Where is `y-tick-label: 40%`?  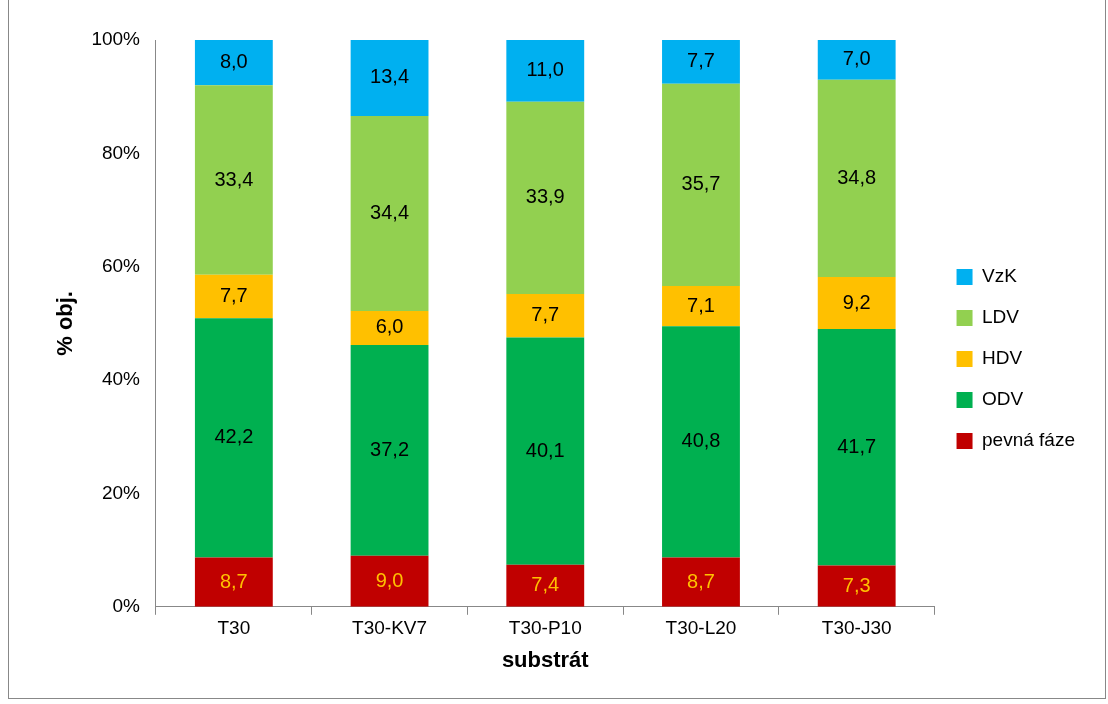 y-tick-label: 40% is located at coordinates (121, 379).